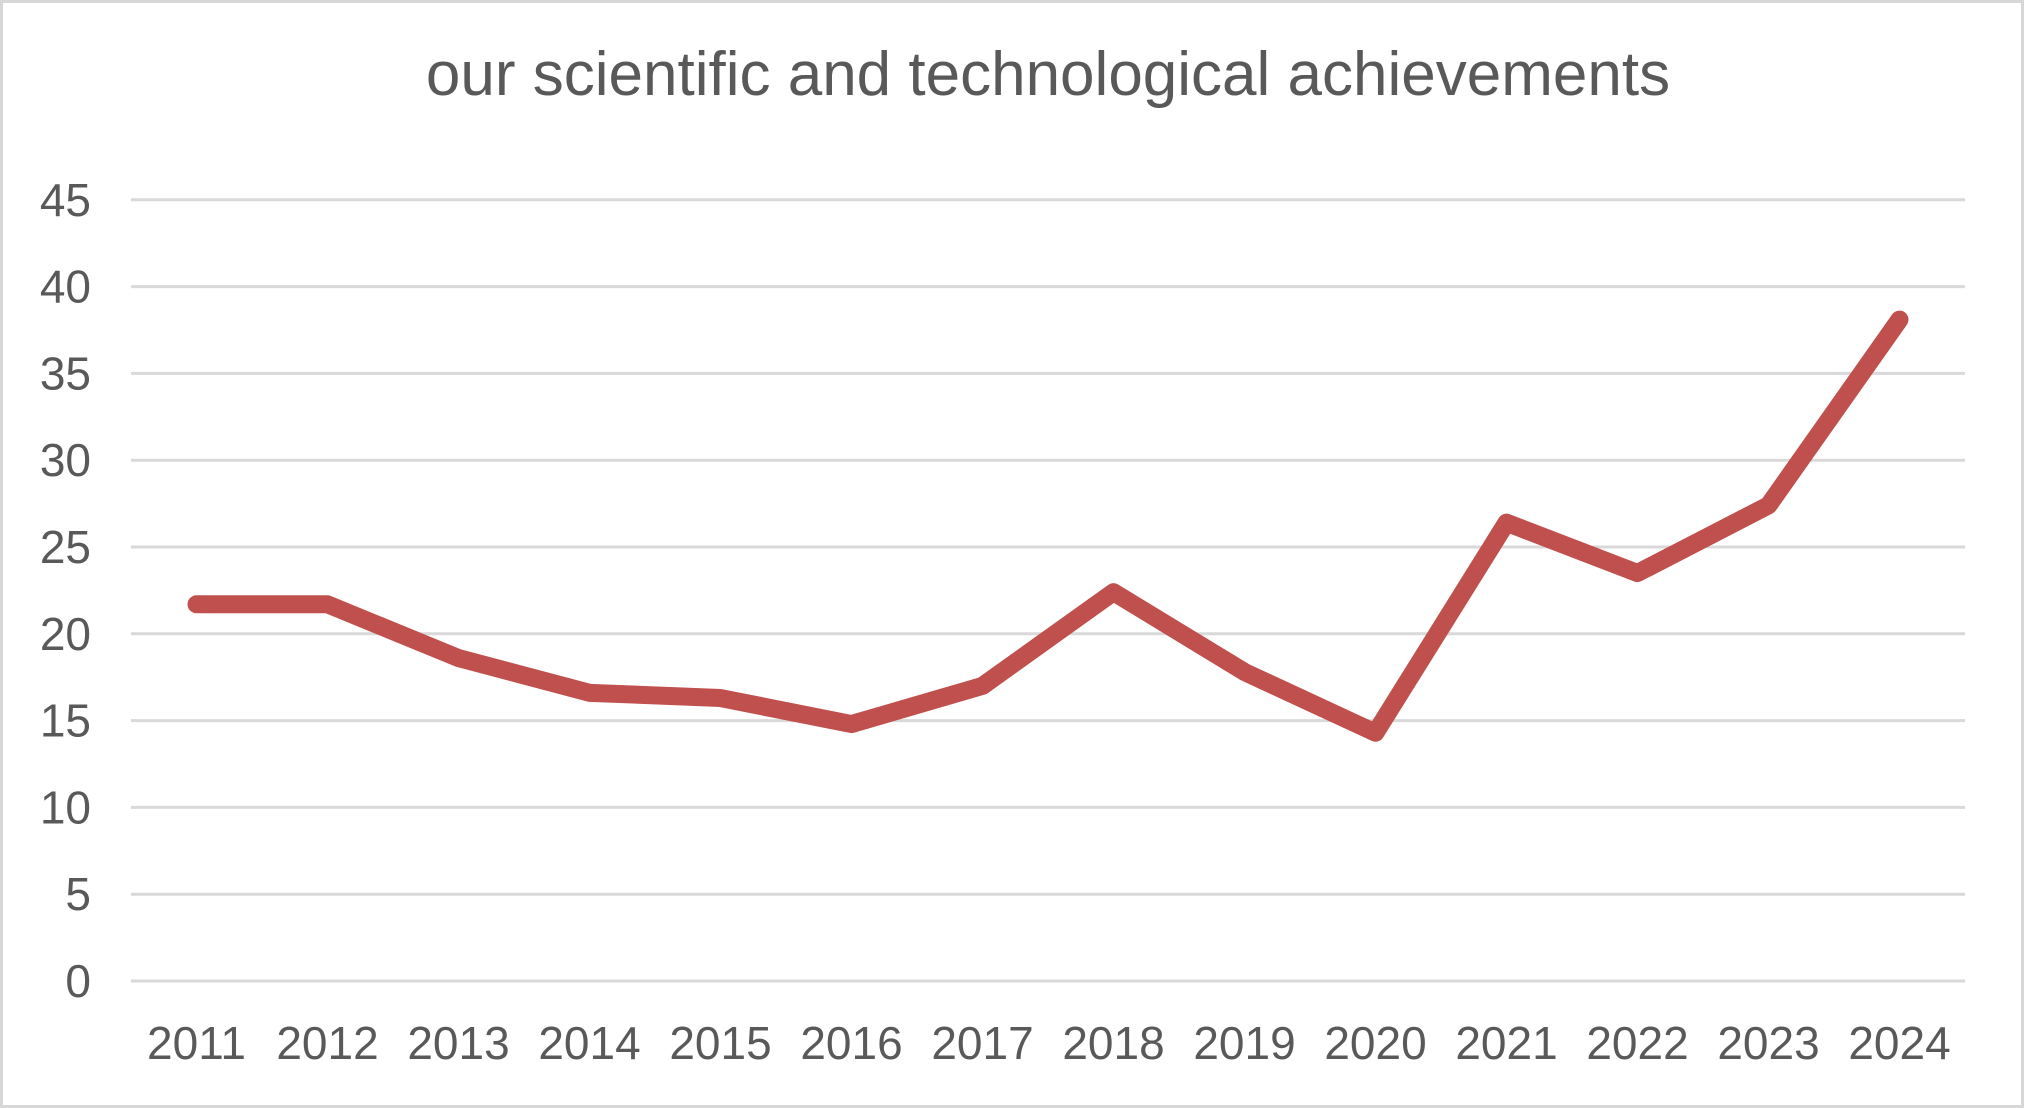 The height and width of the screenshot is (1108, 2024). I want to click on y-axis-tick-label: 35, so click(65, 373).